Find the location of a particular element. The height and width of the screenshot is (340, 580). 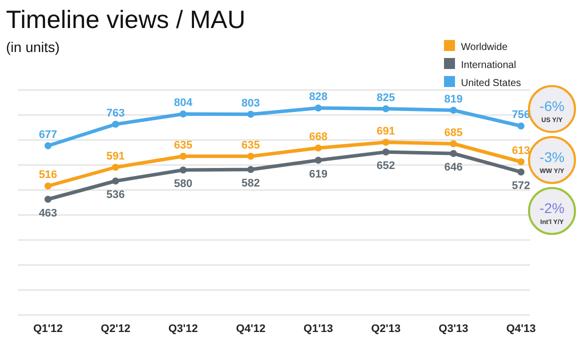

data-label: 580 is located at coordinates (183, 184).